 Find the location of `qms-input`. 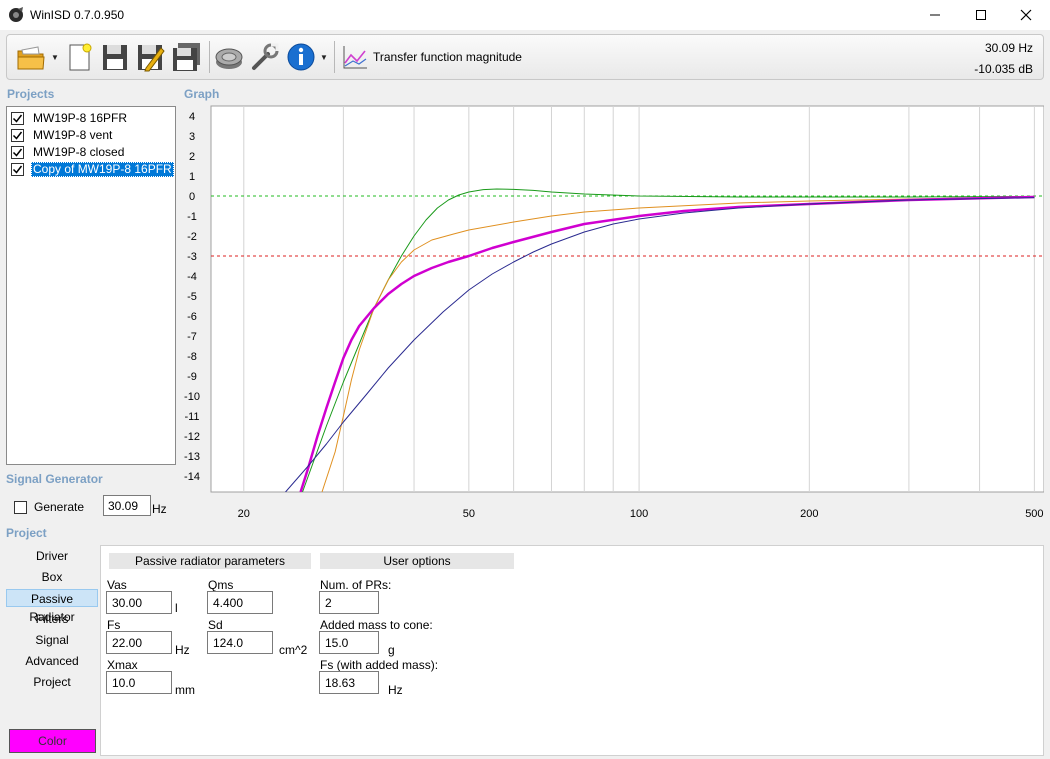

qms-input is located at coordinates (240, 602).